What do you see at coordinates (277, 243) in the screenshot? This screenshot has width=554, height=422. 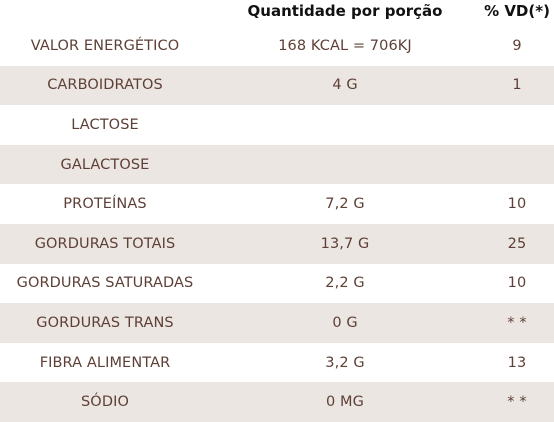 I see `table-row: GORDURAS TOTAIS 13,7 G 25` at bounding box center [277, 243].